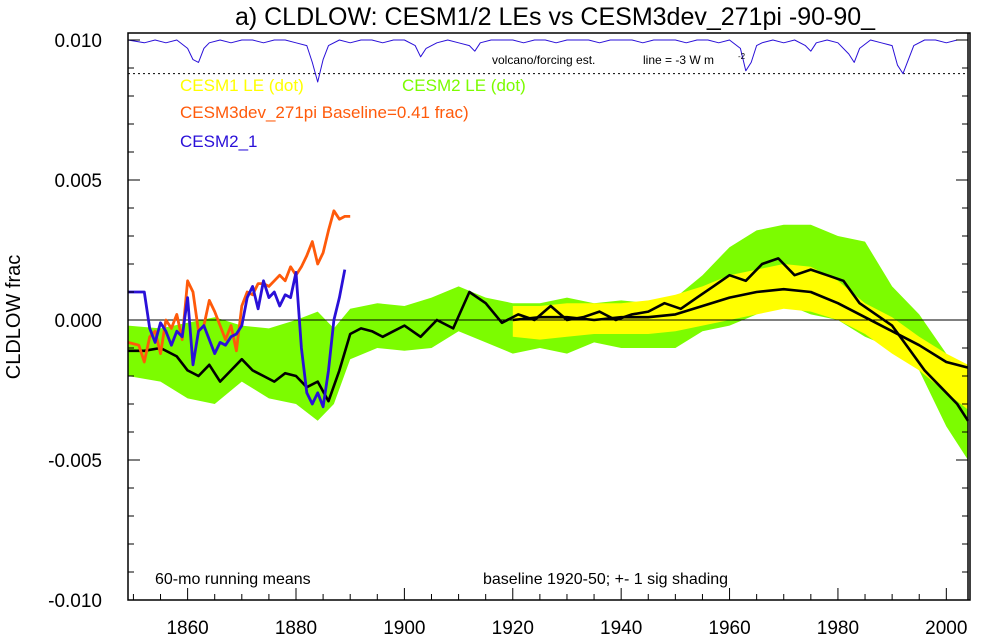  Describe the element at coordinates (729, 628) in the screenshot. I see `x-tick-label: 1960` at that location.